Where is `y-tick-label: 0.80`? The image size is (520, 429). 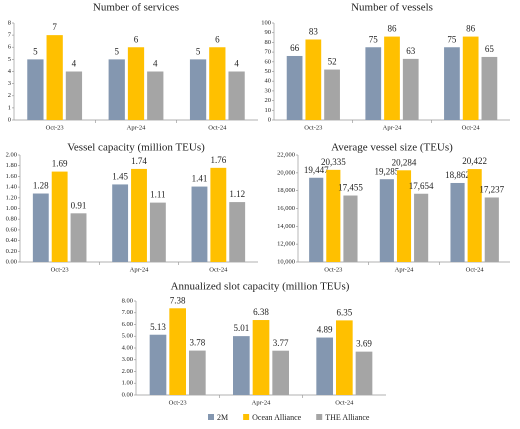
y-tick-label: 0.80 is located at coordinates (11, 219).